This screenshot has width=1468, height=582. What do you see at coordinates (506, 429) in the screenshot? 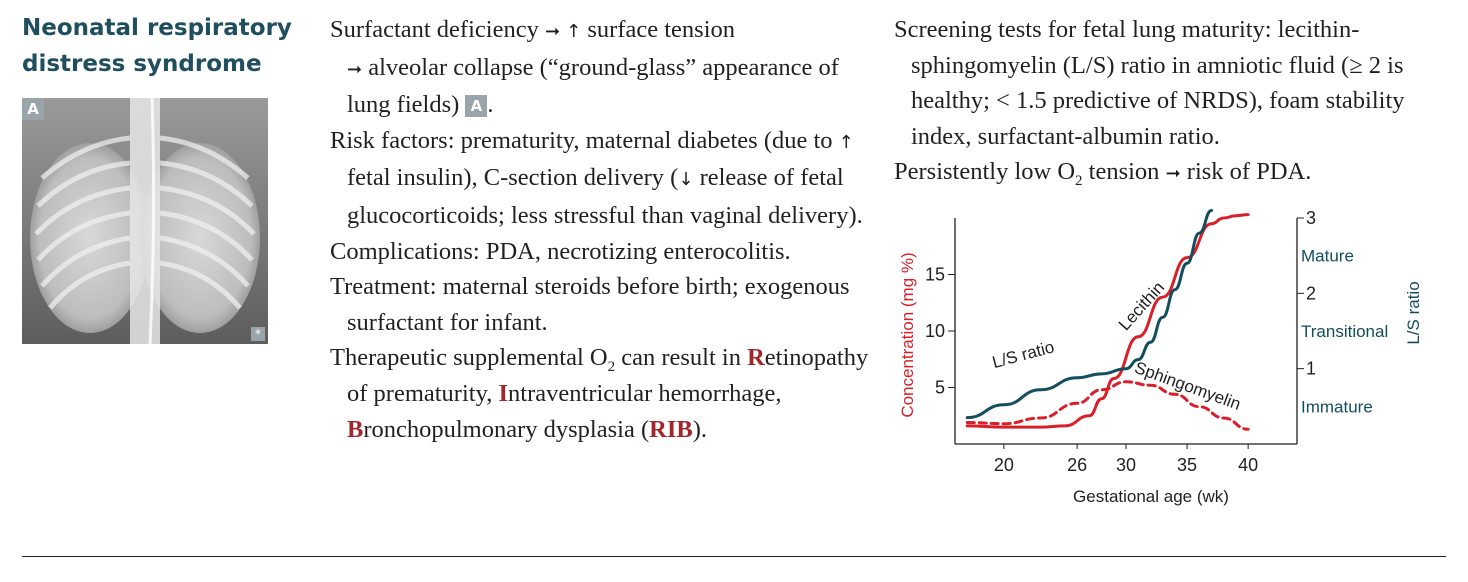
I see `text-span: ronchopulmonary dysplasia (` at bounding box center [506, 429].